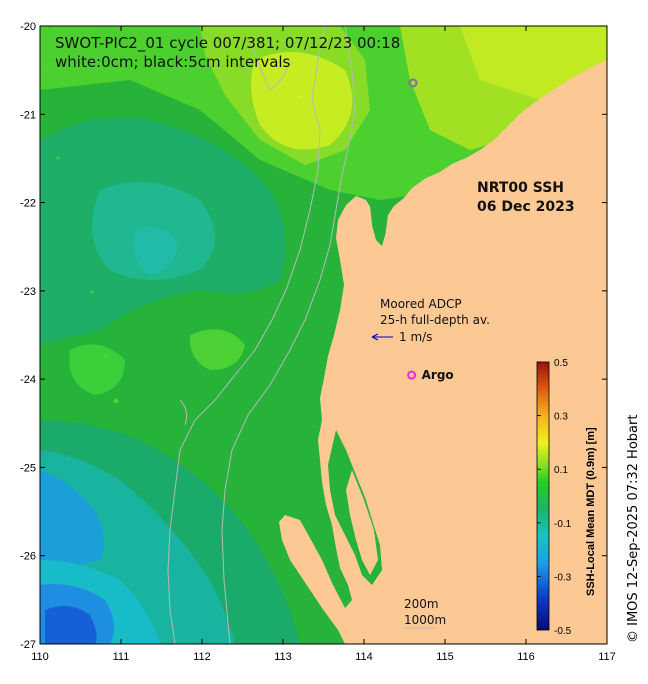 The height and width of the screenshot is (684, 648). I want to click on colorbar-tick-label: -0.5, so click(563, 631).